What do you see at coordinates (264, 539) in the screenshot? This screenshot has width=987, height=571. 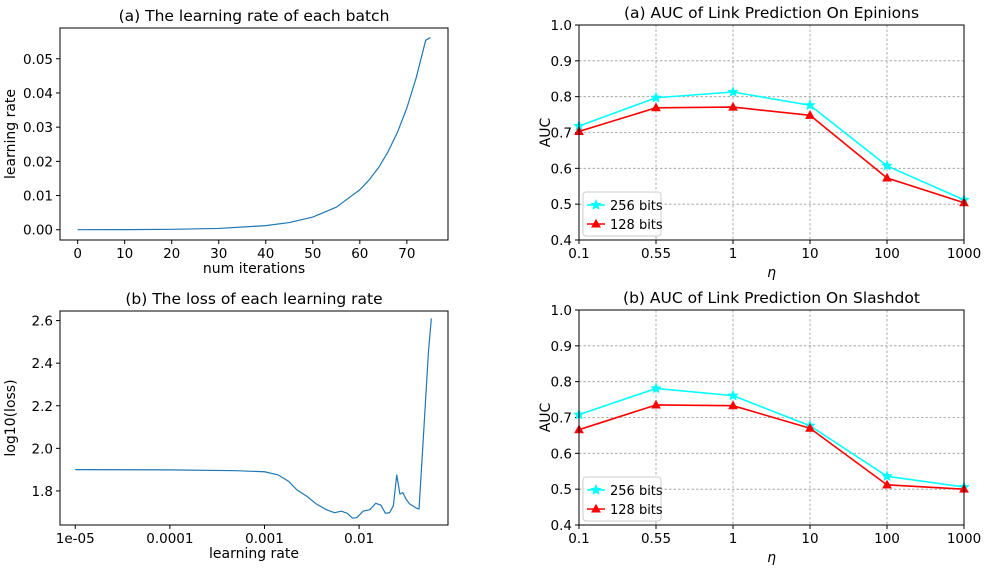 I see `x-tick-label: 0.001` at bounding box center [264, 539].